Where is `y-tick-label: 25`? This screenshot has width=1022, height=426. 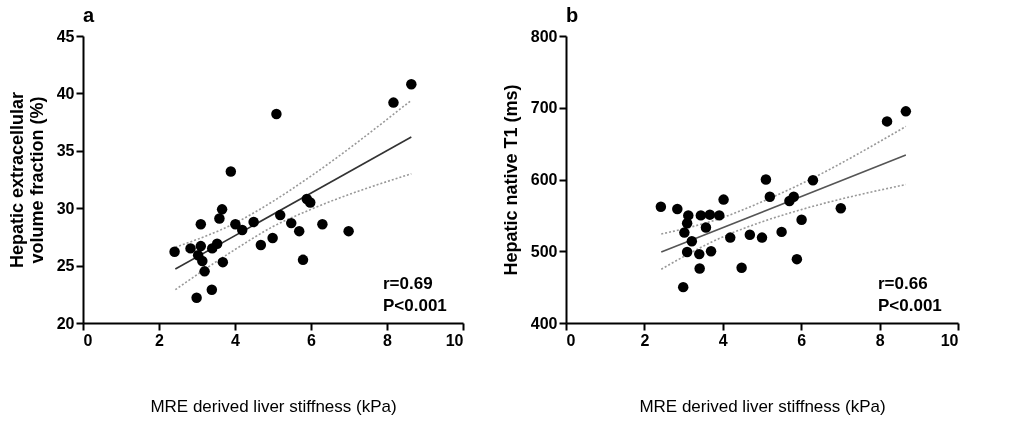
y-tick-label: 25 is located at coordinates (65, 266).